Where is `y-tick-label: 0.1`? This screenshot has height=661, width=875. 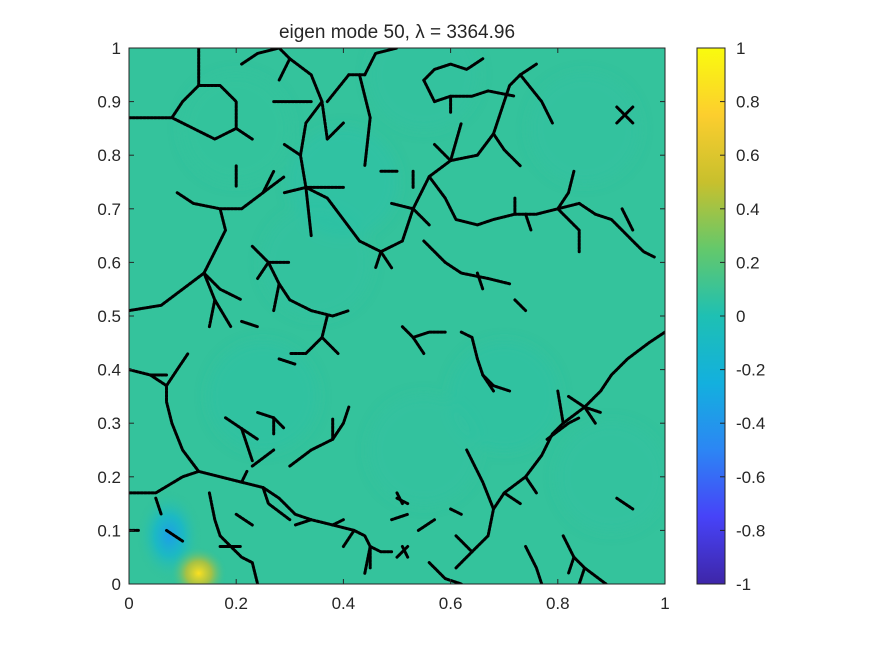
y-tick-label: 0.1 is located at coordinates (109, 530).